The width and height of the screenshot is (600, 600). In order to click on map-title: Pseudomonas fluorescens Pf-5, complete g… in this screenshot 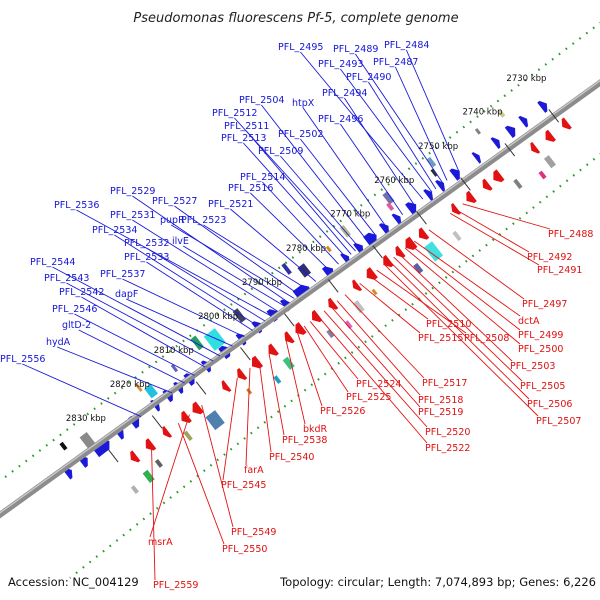, I will do `click(295, 18)`.